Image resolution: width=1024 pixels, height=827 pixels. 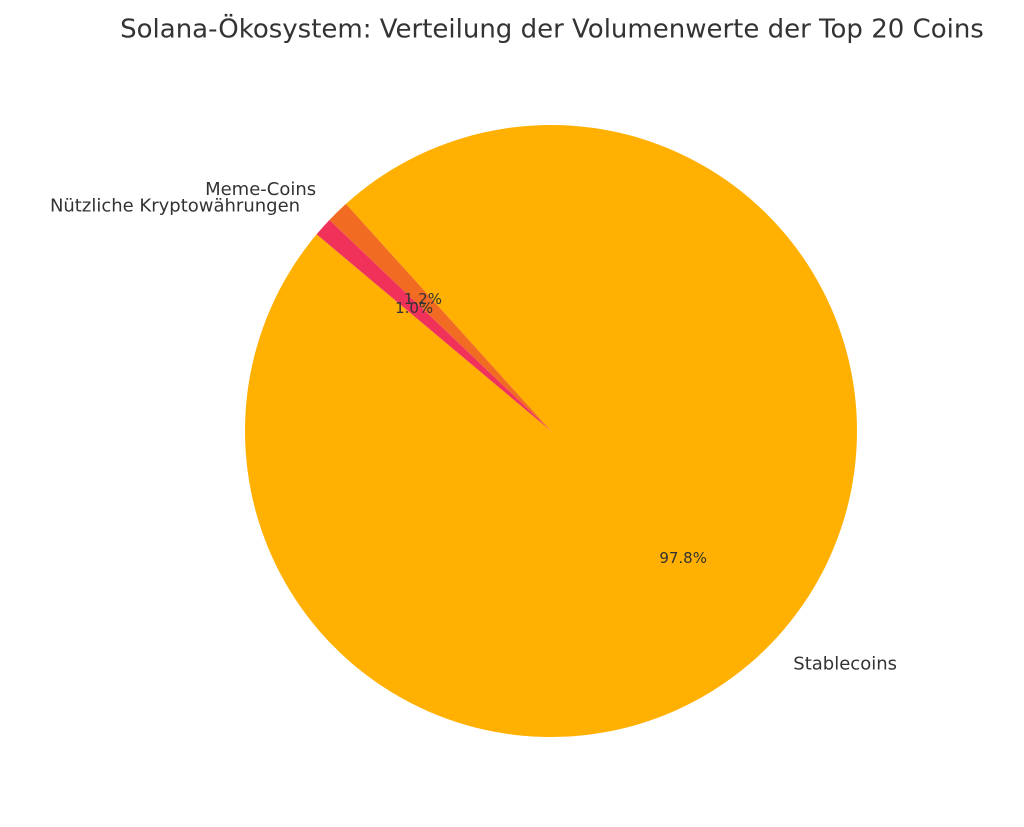 I want to click on slice-label: Nützliche Kryptowährungen, so click(x=175, y=206).